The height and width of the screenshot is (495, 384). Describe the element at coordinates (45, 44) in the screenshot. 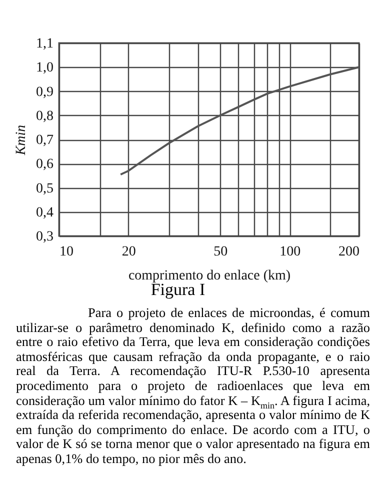

I see `y-tick-label: 1,1` at that location.